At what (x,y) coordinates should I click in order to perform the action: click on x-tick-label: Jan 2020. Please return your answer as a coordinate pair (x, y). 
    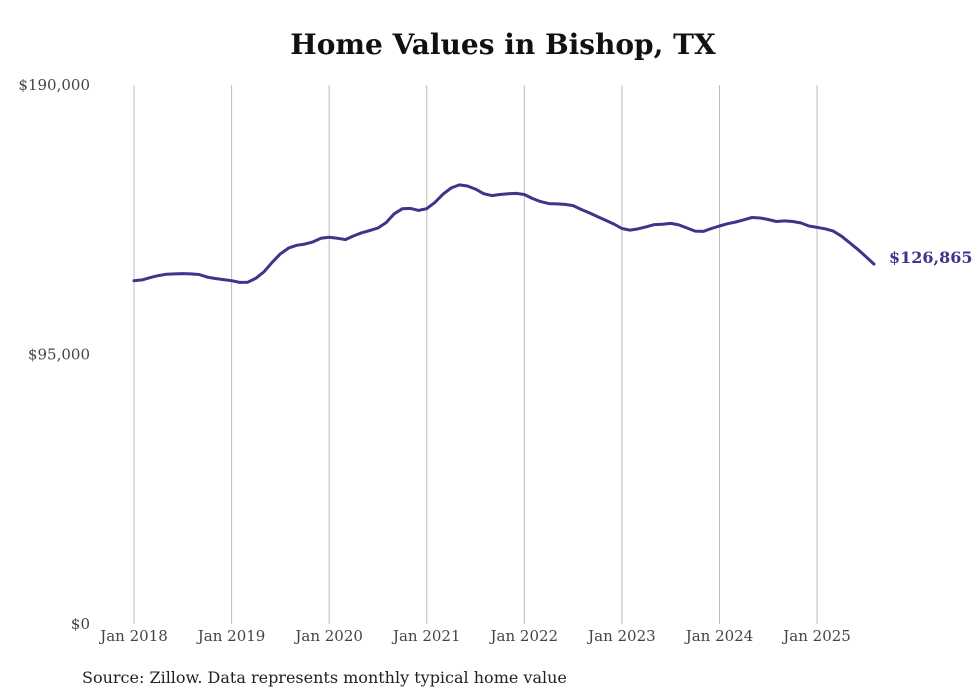
    Looking at the image, I should click on (328, 636).